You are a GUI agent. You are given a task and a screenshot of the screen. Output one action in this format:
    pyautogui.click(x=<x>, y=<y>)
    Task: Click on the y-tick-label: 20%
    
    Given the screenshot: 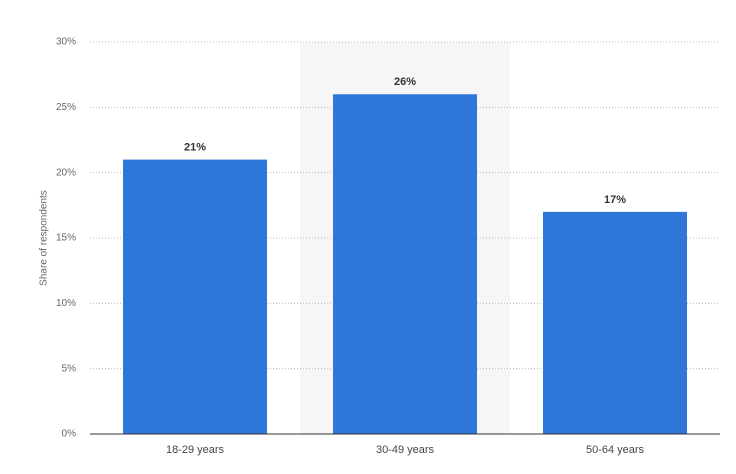 What is the action you would take?
    pyautogui.click(x=66, y=172)
    